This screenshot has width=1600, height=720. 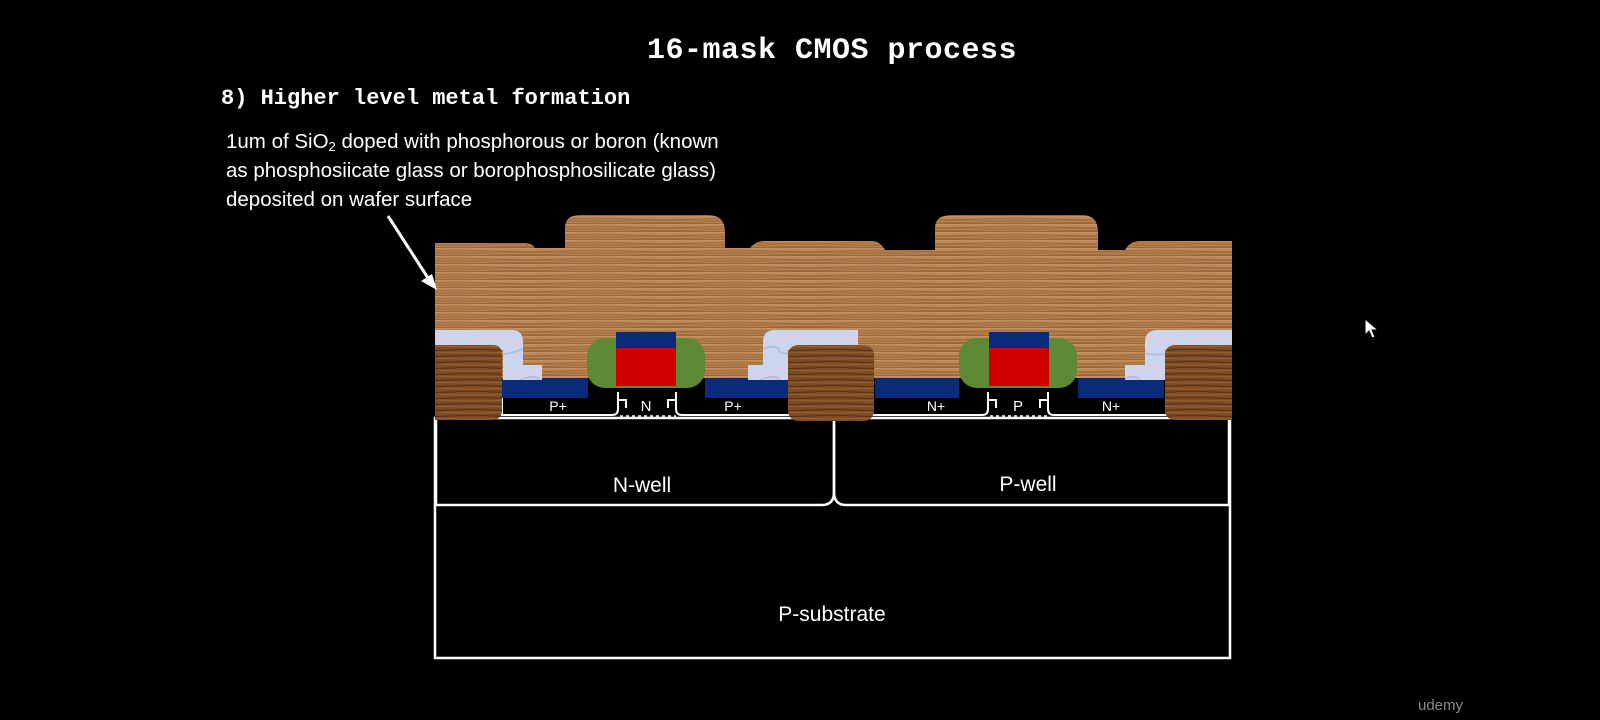 What do you see at coordinates (833, 355) in the screenshot?
I see `metal-1-segments` at bounding box center [833, 355].